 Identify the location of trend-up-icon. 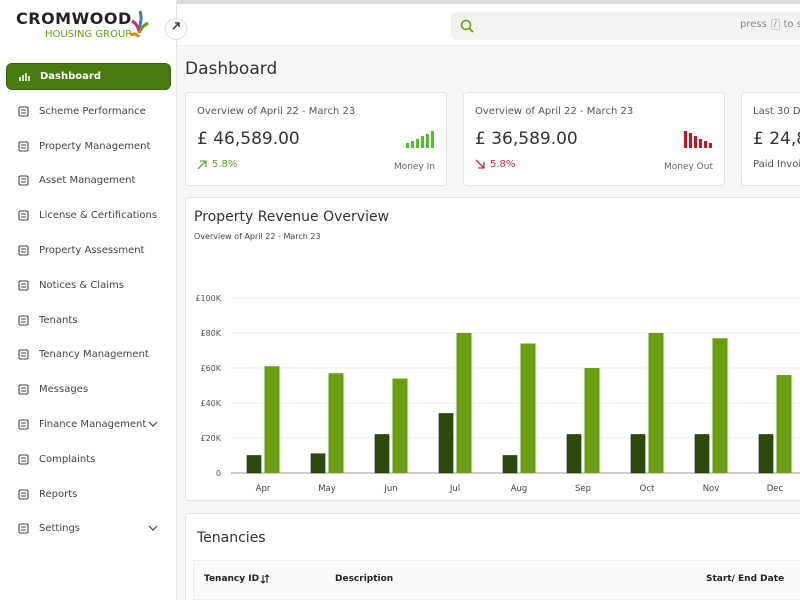
(202, 165).